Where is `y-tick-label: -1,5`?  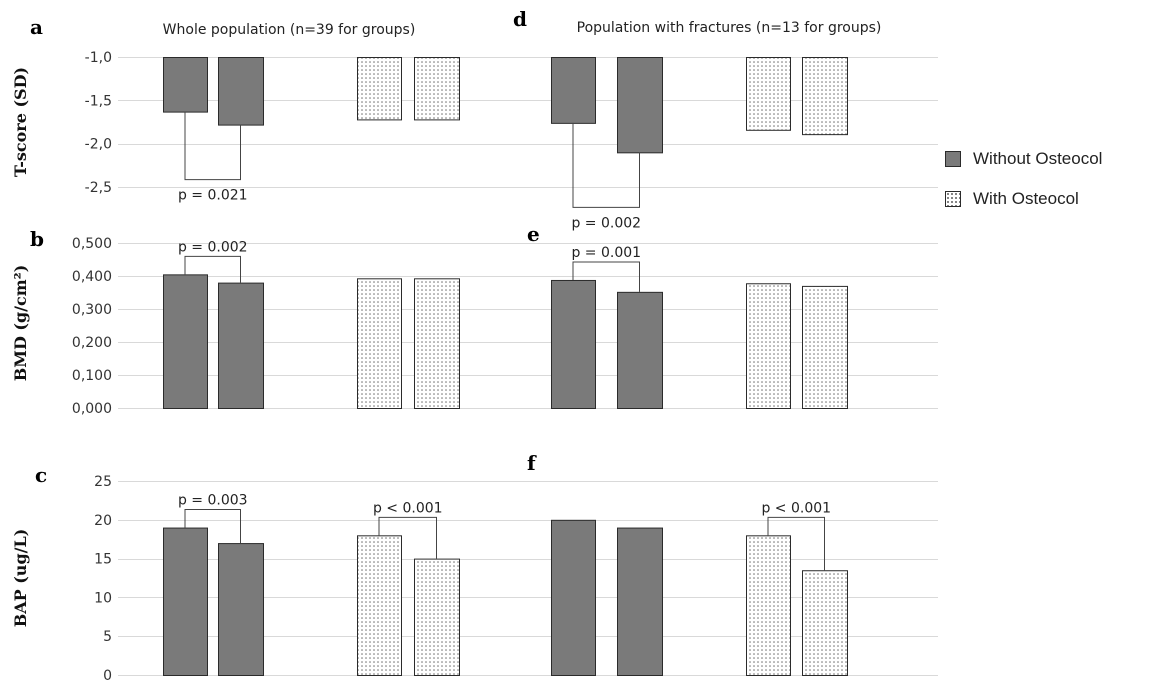
y-tick-label: -1,5 is located at coordinates (98, 101).